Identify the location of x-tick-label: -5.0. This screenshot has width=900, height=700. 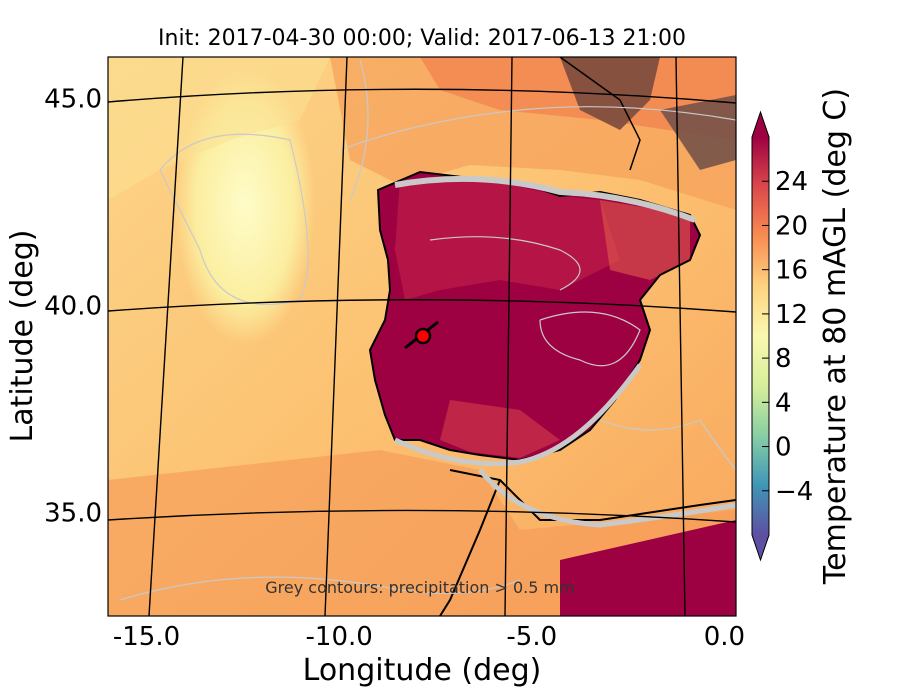
(531, 637).